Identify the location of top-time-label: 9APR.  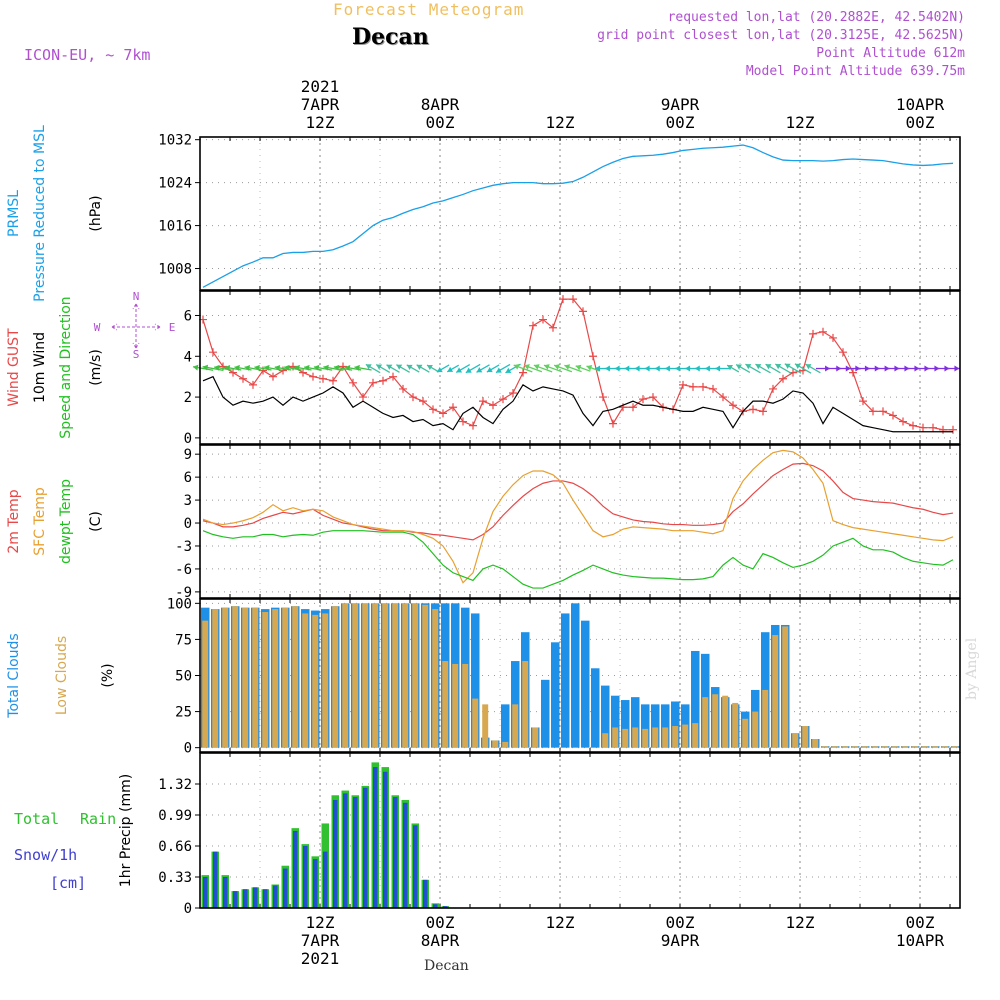
(680, 104).